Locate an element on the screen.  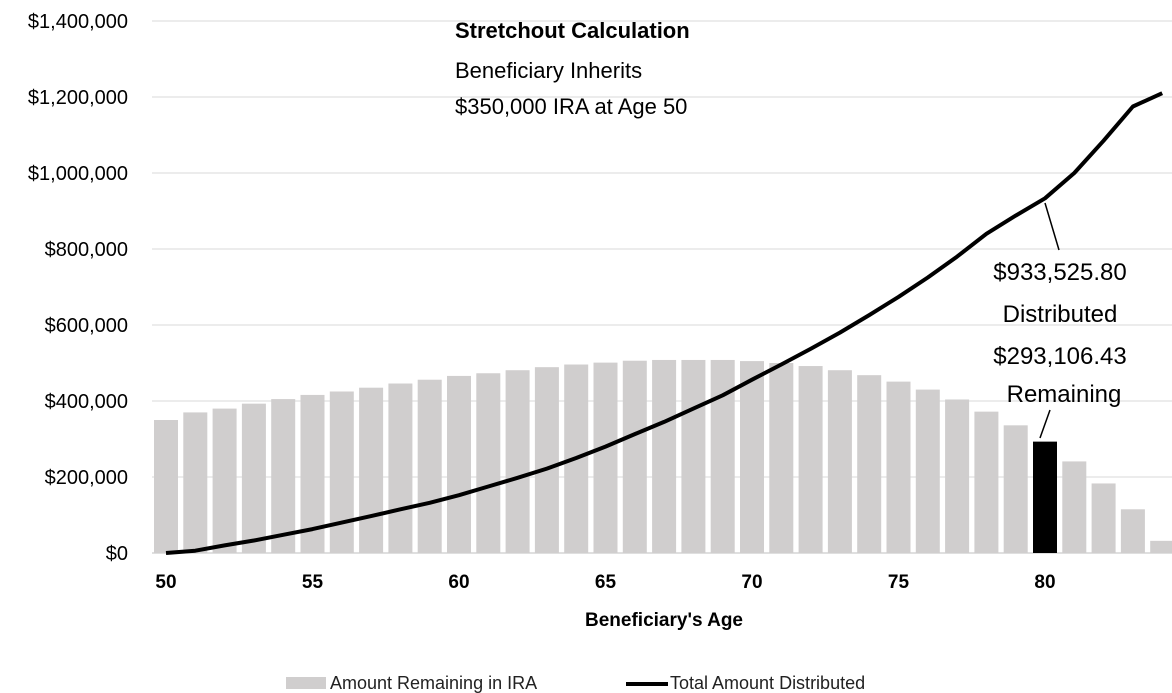
x-tick-label: 70 is located at coordinates (751, 582).